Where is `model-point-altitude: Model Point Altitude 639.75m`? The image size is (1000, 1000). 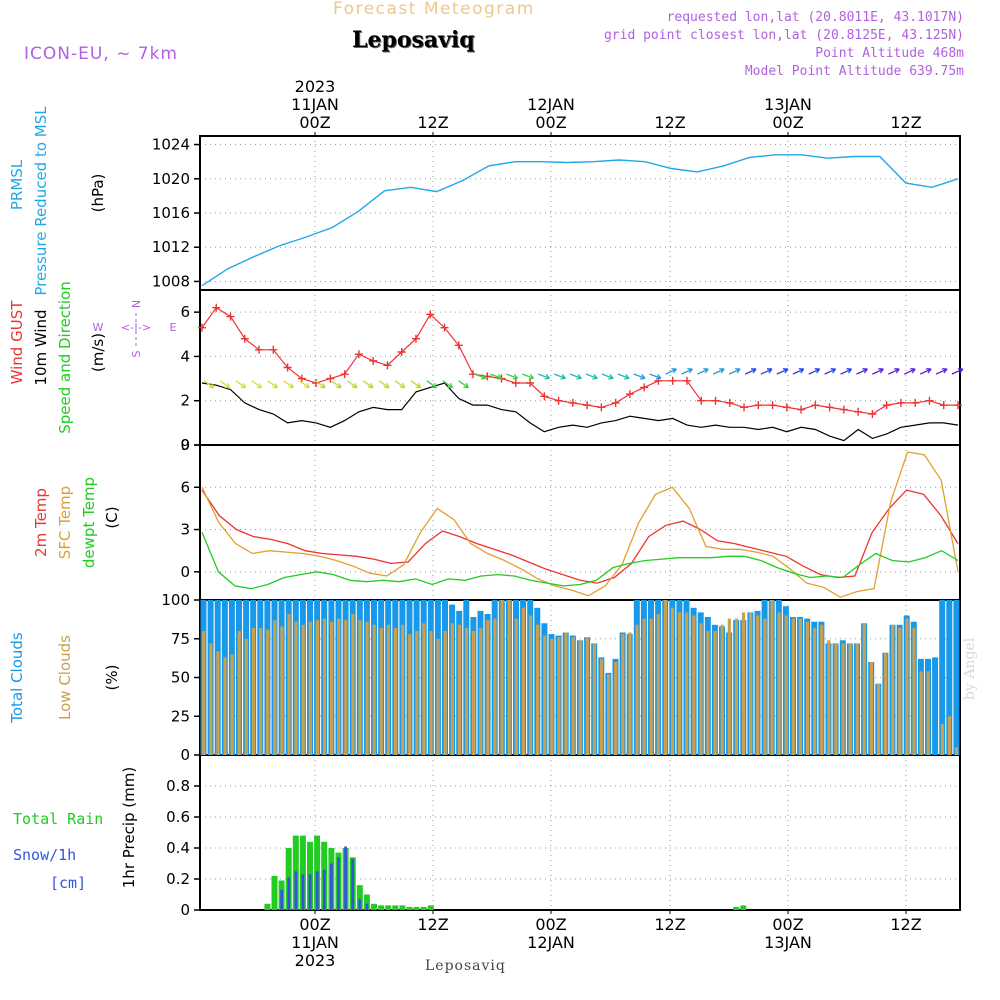
model-point-altitude: Model Point Altitude 639.75m is located at coordinates (854, 71).